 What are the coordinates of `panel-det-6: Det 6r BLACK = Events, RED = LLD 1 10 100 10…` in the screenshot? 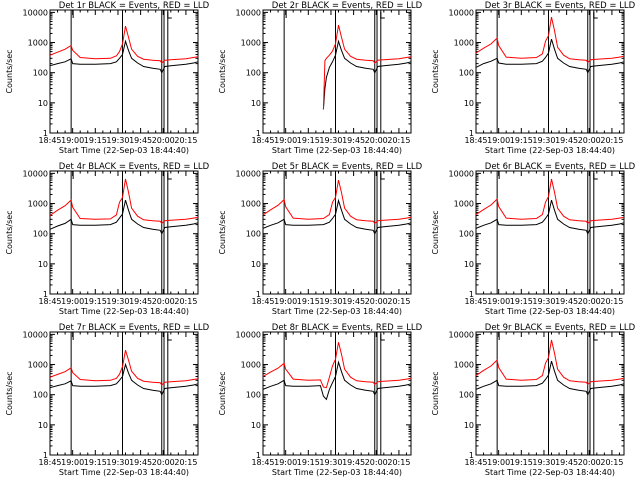 It's located at (533, 239).